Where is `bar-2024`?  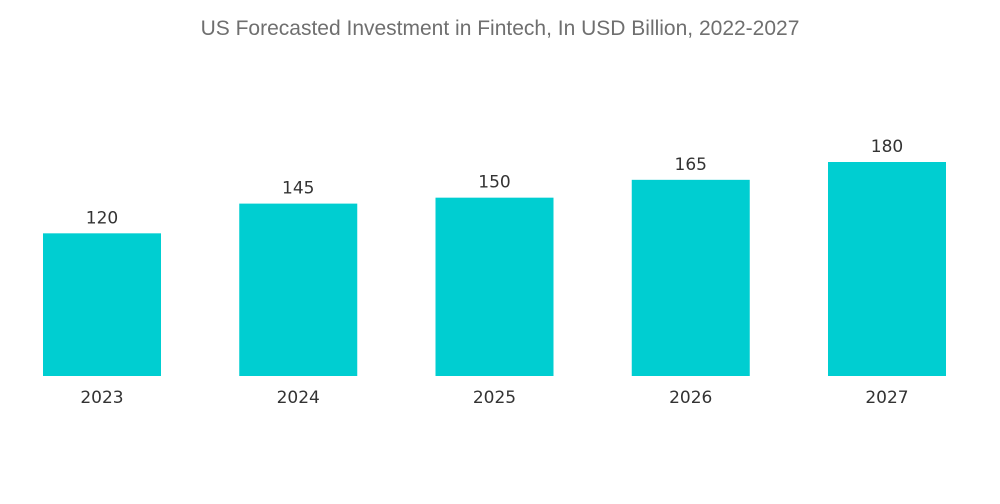 bar-2024 is located at coordinates (298, 289).